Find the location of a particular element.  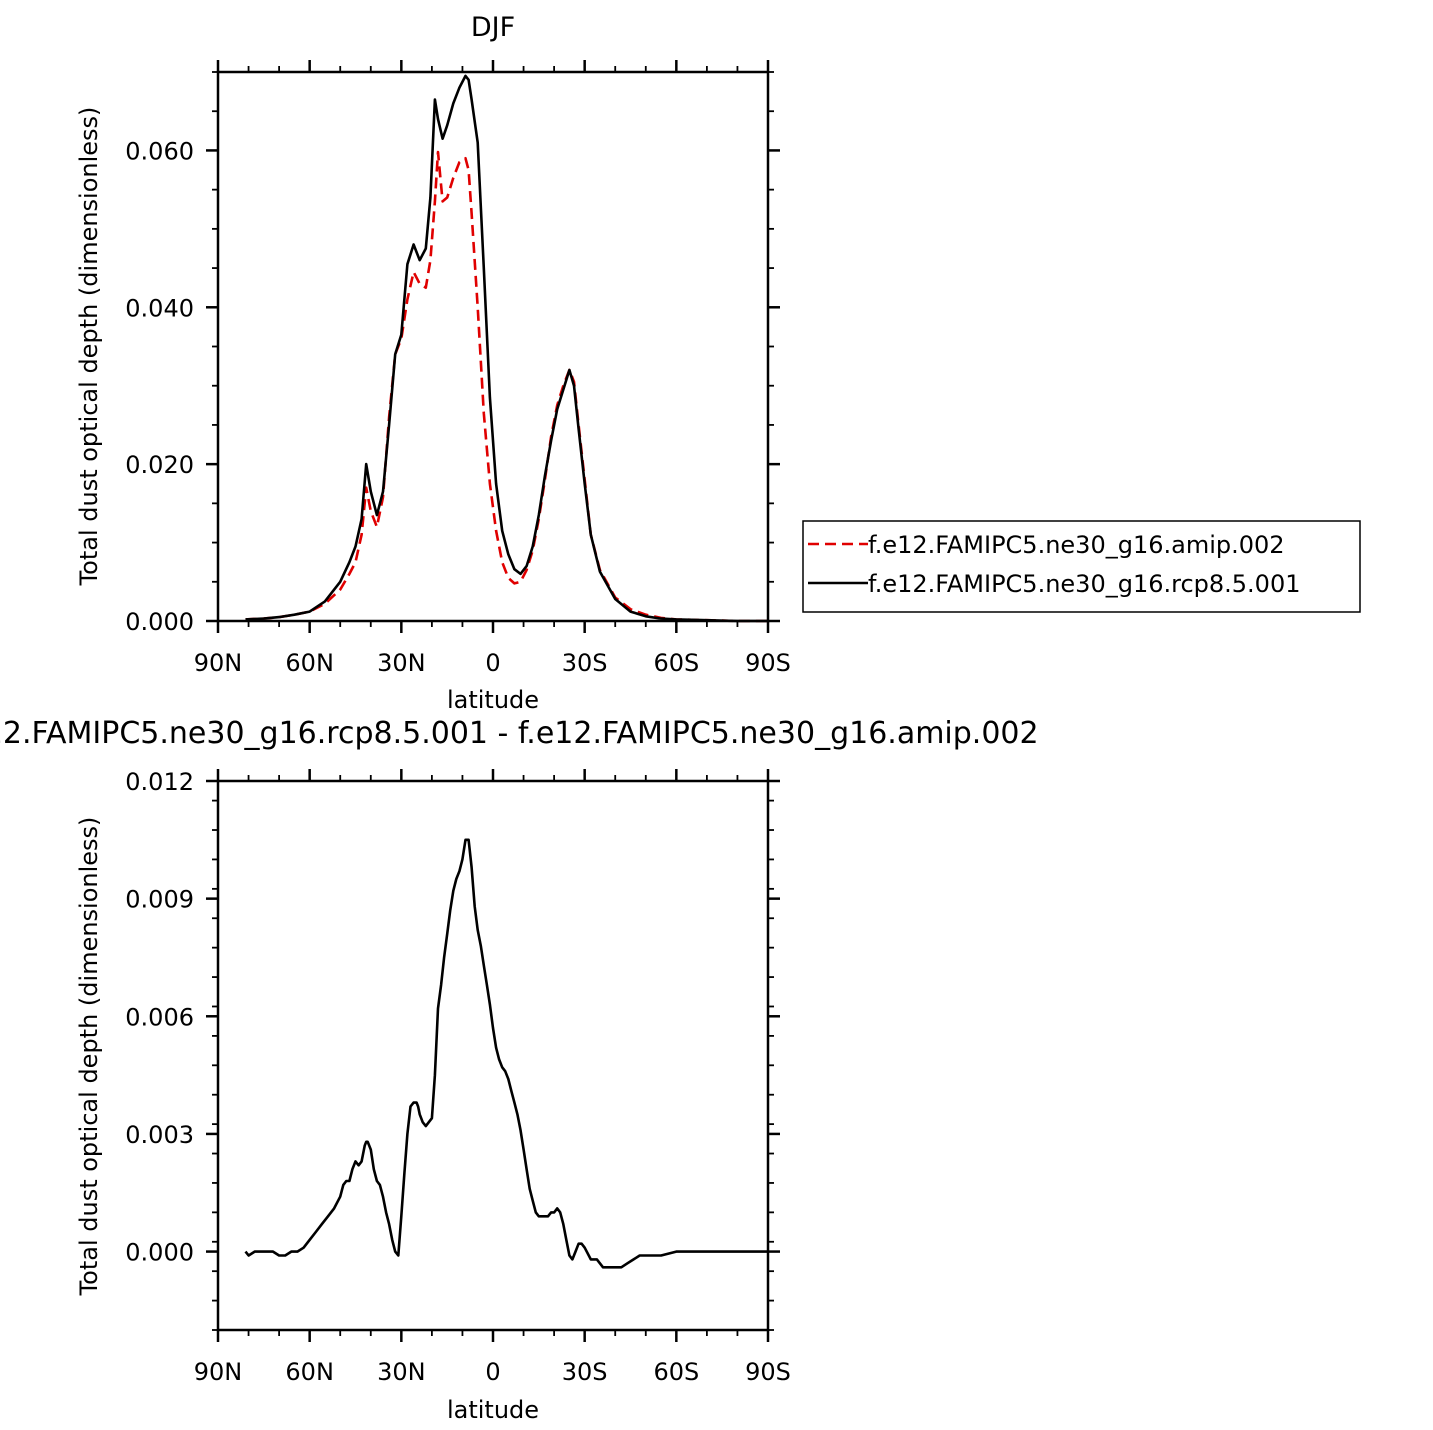

y-tick-label: 0.040 is located at coordinates (159, 308).